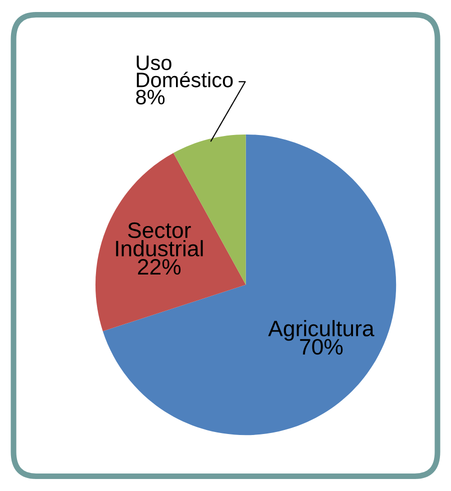 The width and height of the screenshot is (451, 491). I want to click on data-label: 22%, so click(159, 266).